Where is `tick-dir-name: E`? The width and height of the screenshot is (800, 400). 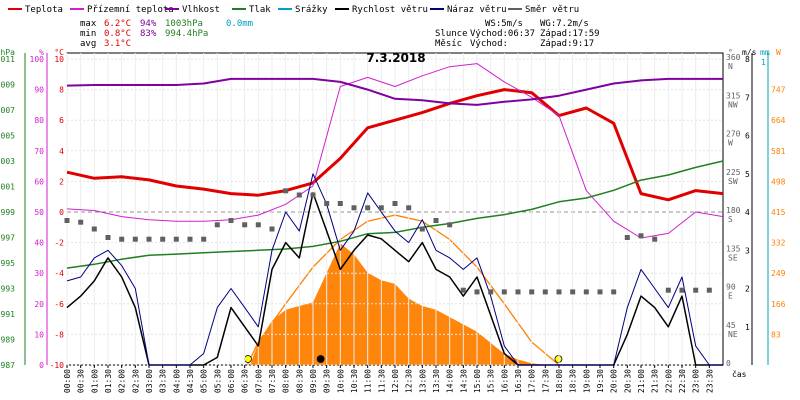
tick-dir-name: E is located at coordinates (730, 296).